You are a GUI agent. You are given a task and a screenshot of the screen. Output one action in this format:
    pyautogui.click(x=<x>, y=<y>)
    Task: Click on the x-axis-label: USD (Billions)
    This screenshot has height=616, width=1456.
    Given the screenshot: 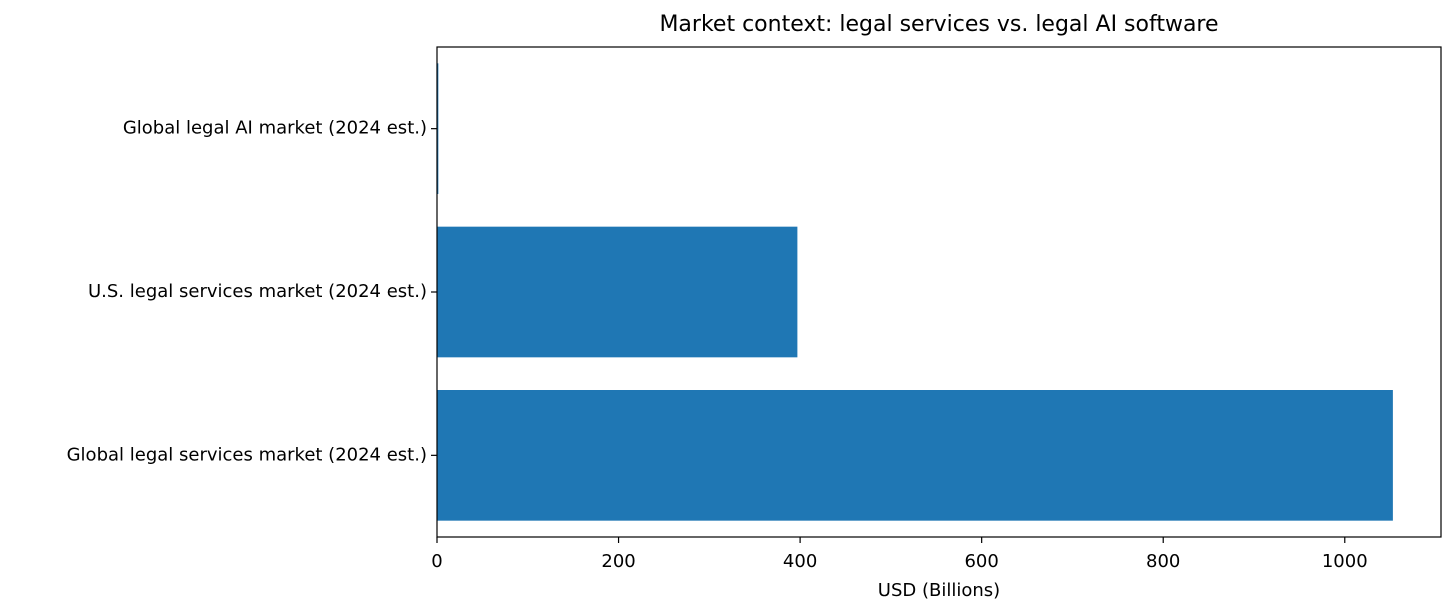 What is the action you would take?
    pyautogui.click(x=939, y=590)
    